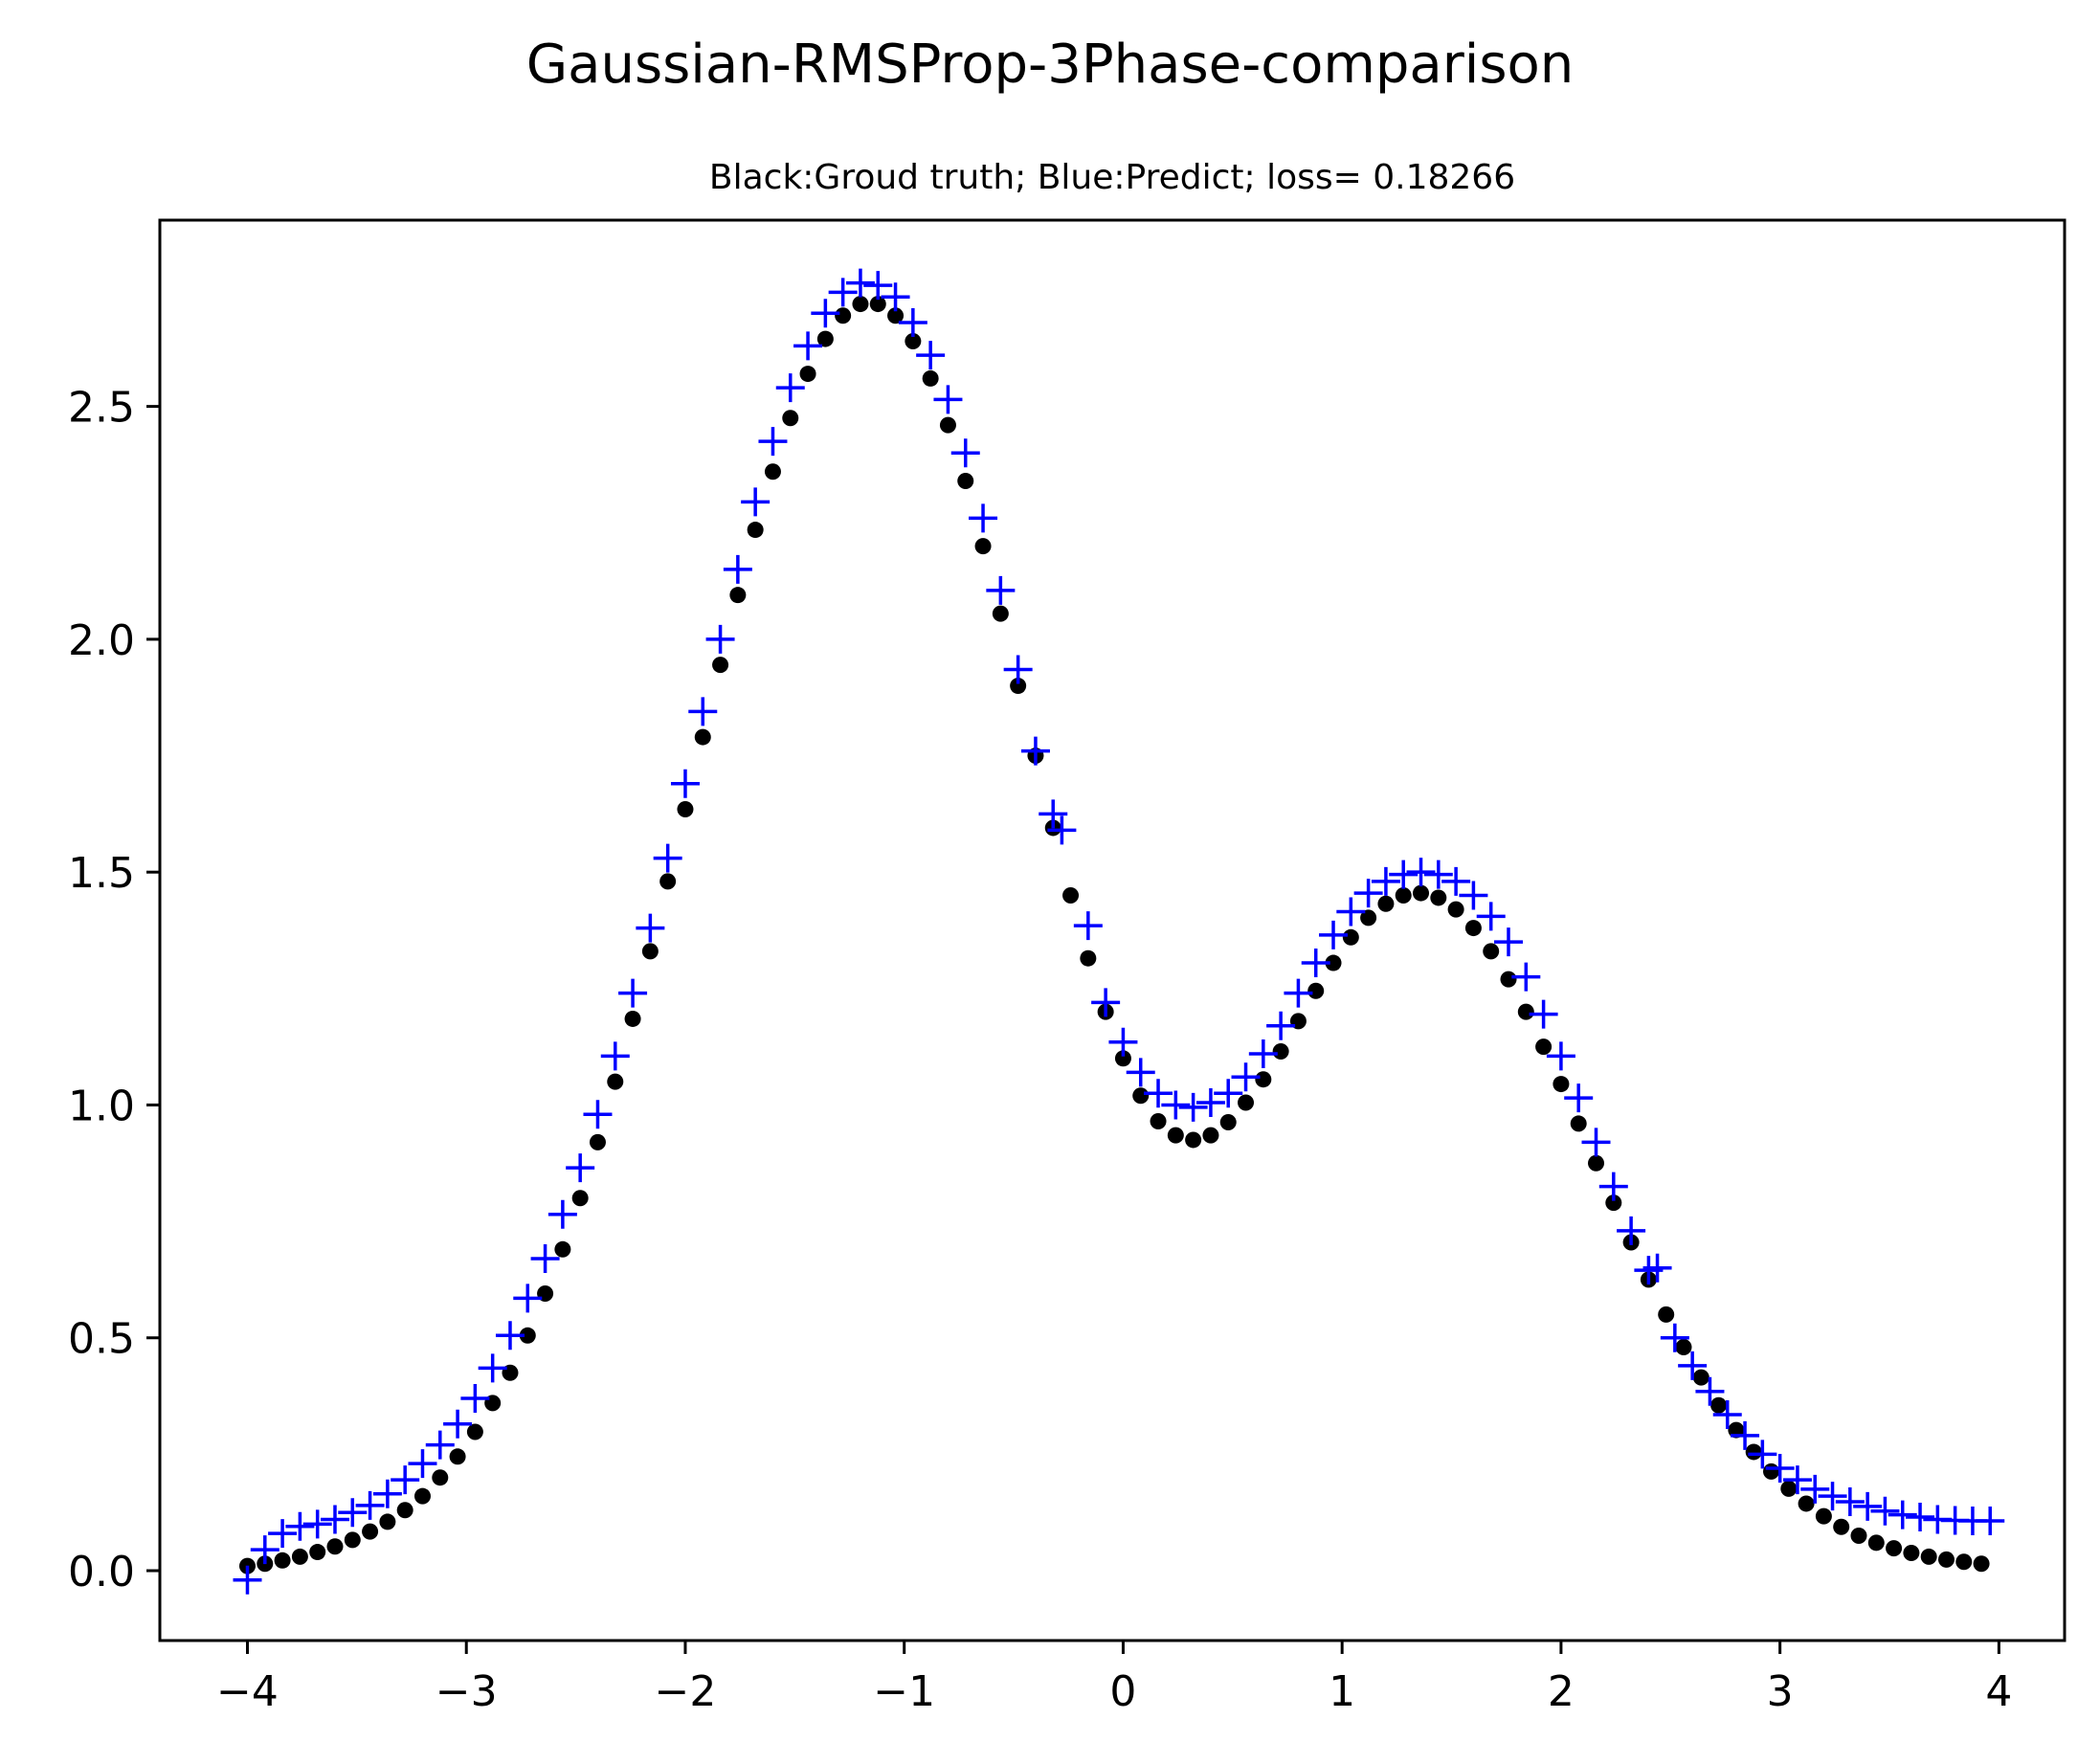  Describe the element at coordinates (1122, 1691) in the screenshot. I see `x-tick-label: 0` at that location.